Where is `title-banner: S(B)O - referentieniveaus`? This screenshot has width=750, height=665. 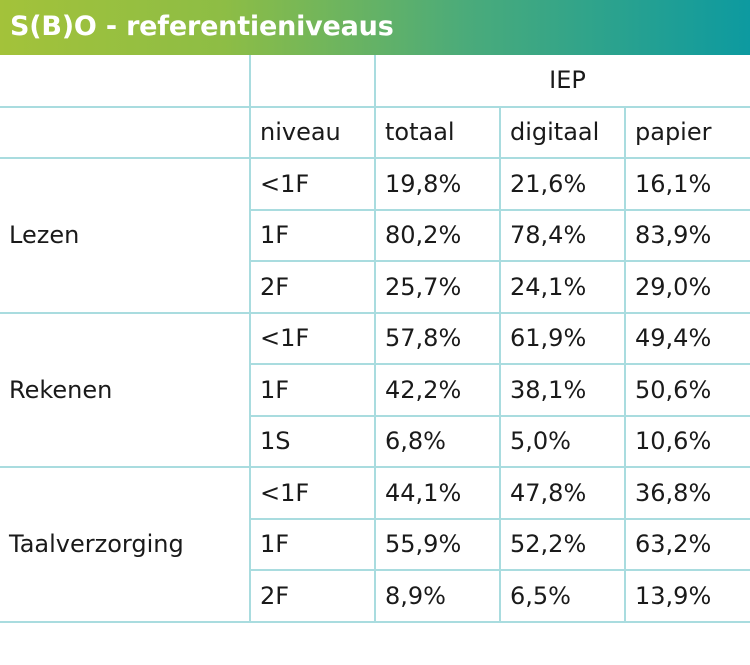 title-banner: S(B)O - referentieniveaus is located at coordinates (375, 27).